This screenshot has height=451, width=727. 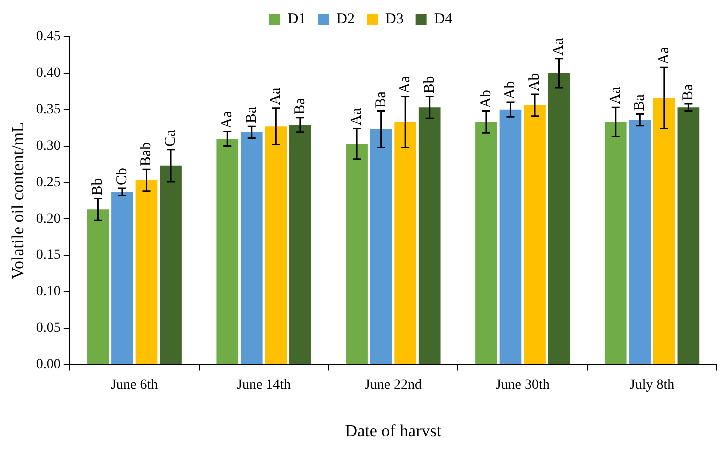 What do you see at coordinates (48, 182) in the screenshot?
I see `y-tick-label: 0.25` at bounding box center [48, 182].